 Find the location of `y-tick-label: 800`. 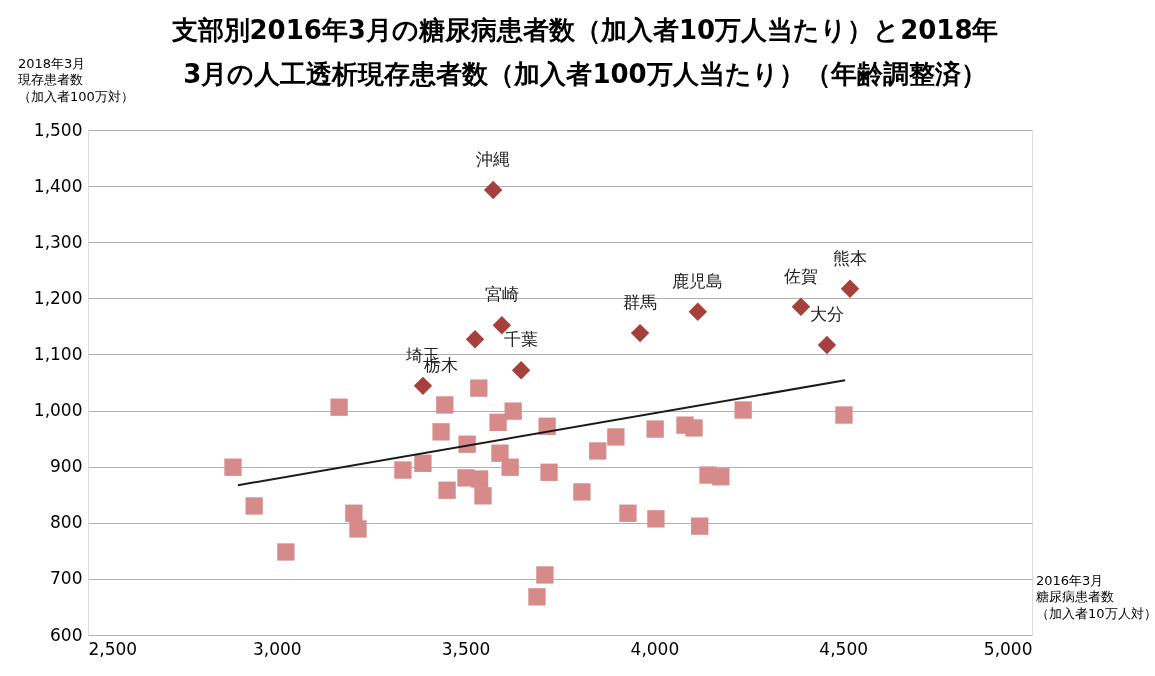

y-tick-label: 800 is located at coordinates (66, 522).